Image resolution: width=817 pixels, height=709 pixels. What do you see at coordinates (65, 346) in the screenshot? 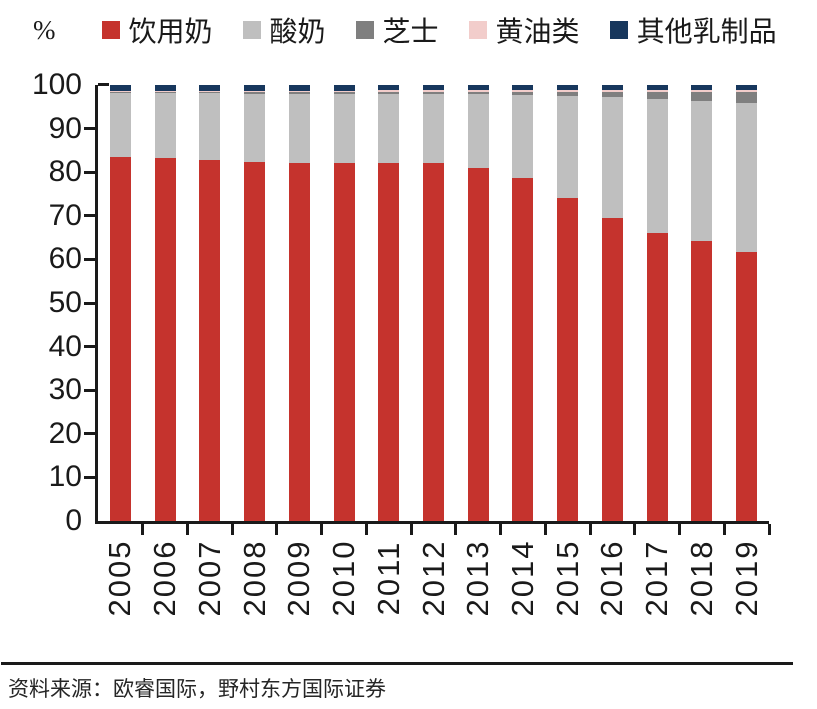
I see `y-axis-label-40: 40` at bounding box center [65, 346].